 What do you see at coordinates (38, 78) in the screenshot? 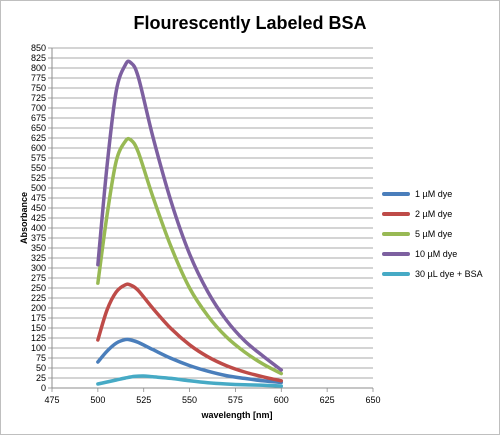
I see `y-tick-label: 775` at bounding box center [38, 78].